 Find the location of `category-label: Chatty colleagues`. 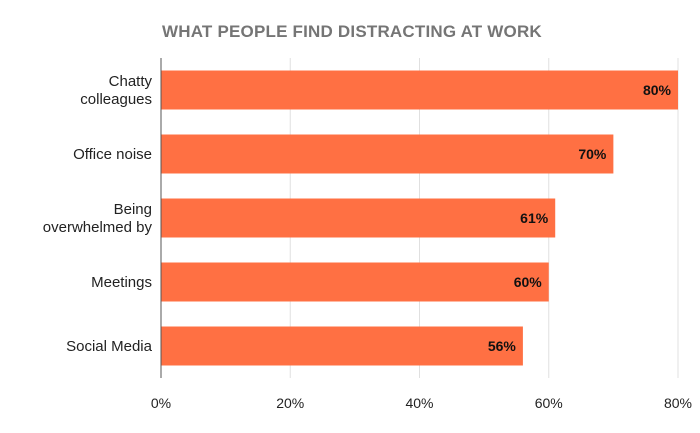

category-label: Chatty colleagues is located at coordinates (116, 90).